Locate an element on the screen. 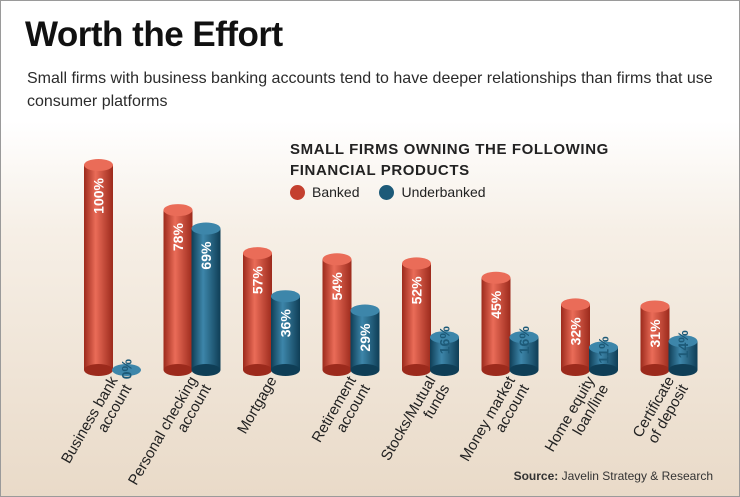 The image size is (740, 497). category-label-0: Business bankaccount is located at coordinates (97, 424).